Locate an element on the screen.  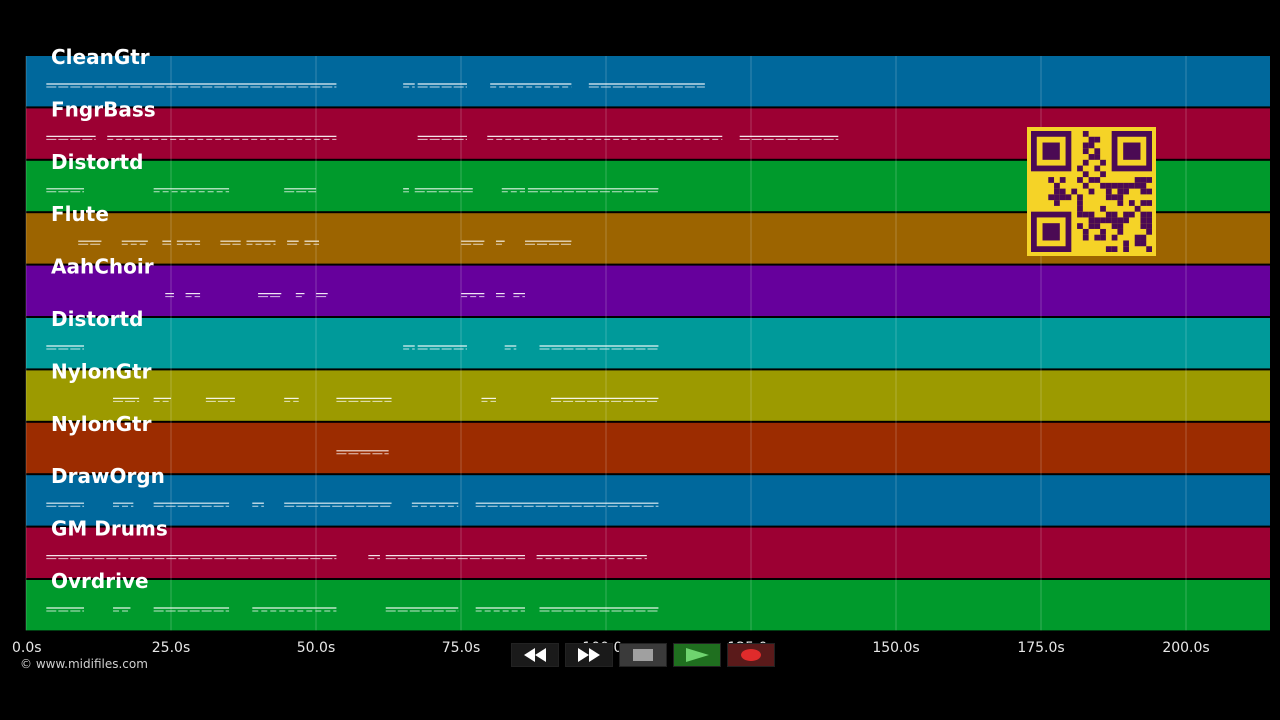
time-tick-label: 150.0s is located at coordinates (895, 648).